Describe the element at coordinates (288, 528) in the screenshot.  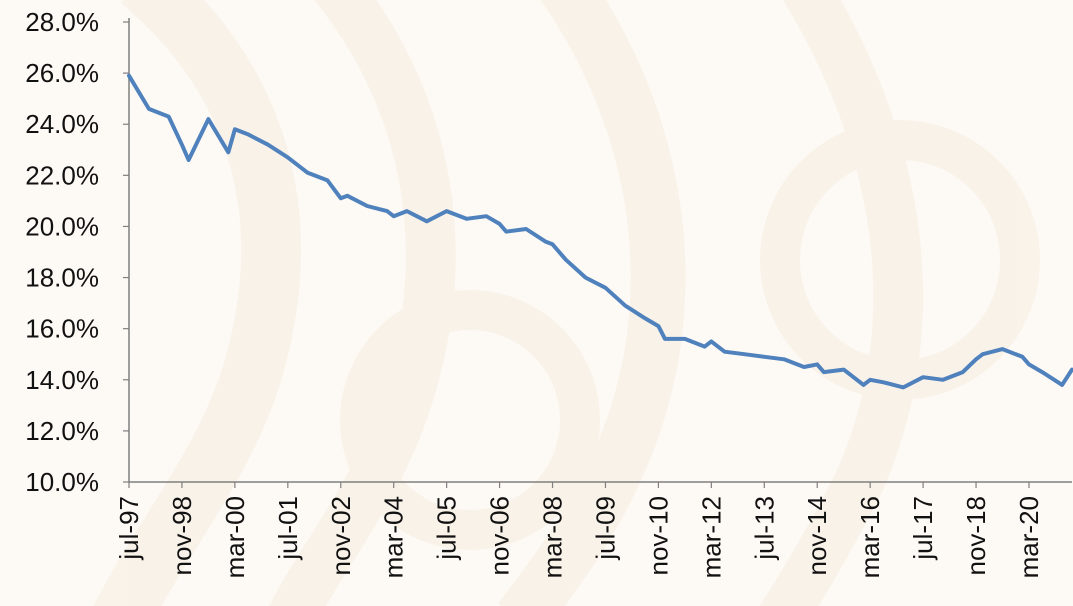
I see `x-tick-label: jul-01` at that location.